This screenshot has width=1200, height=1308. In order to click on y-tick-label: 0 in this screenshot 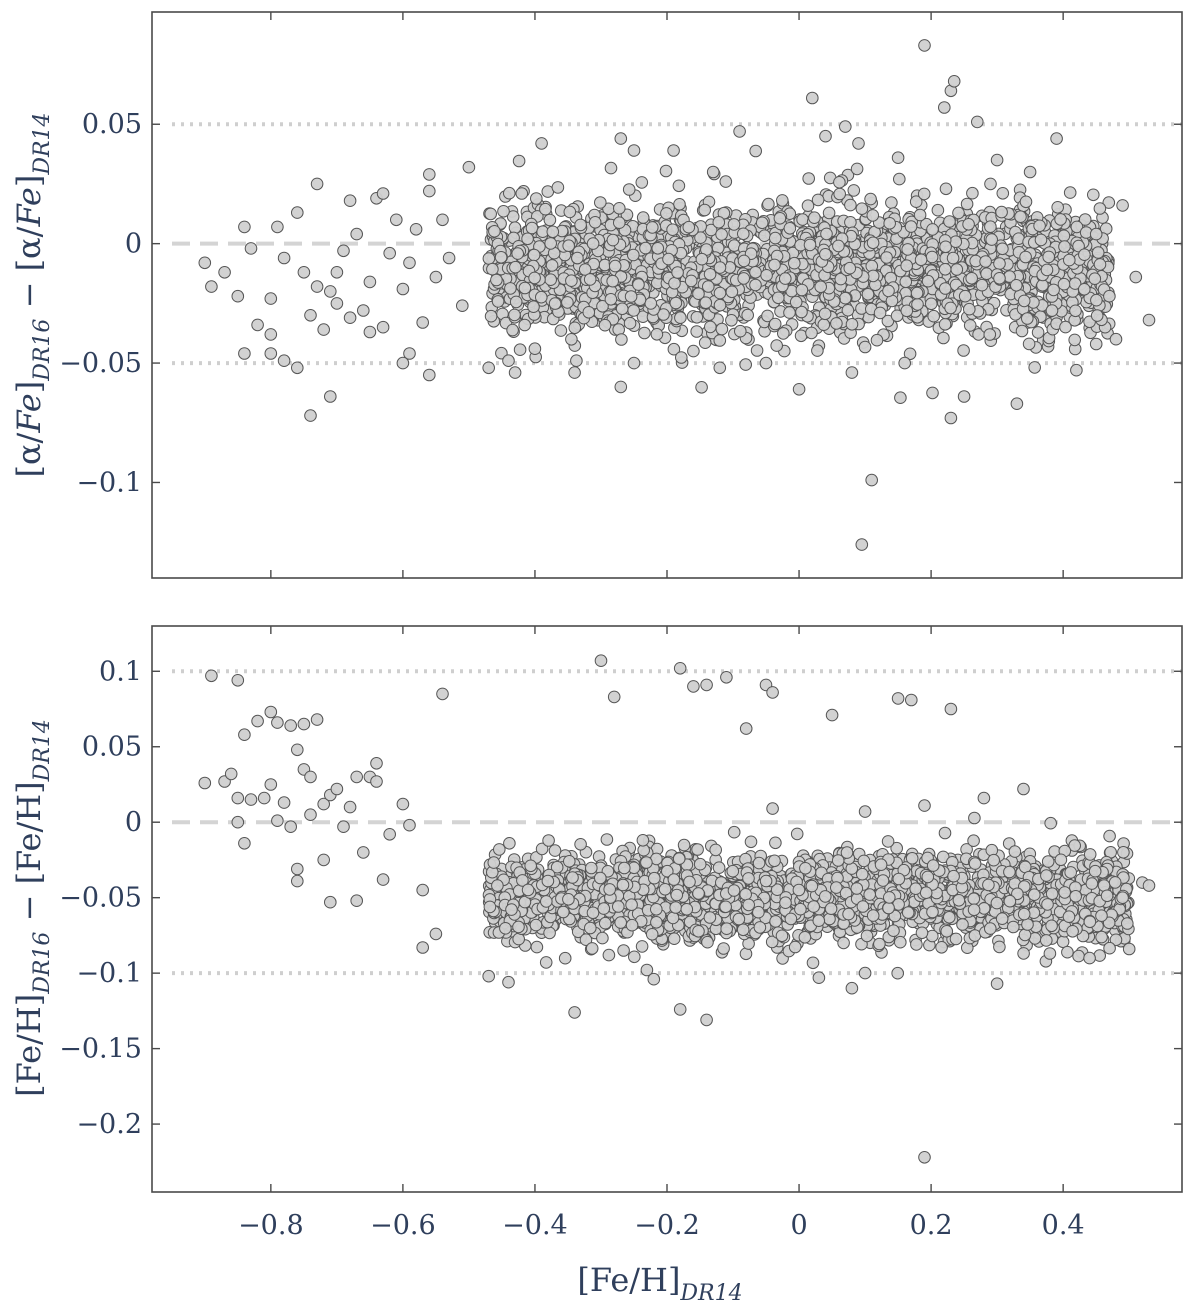, I will do `click(133, 244)`.